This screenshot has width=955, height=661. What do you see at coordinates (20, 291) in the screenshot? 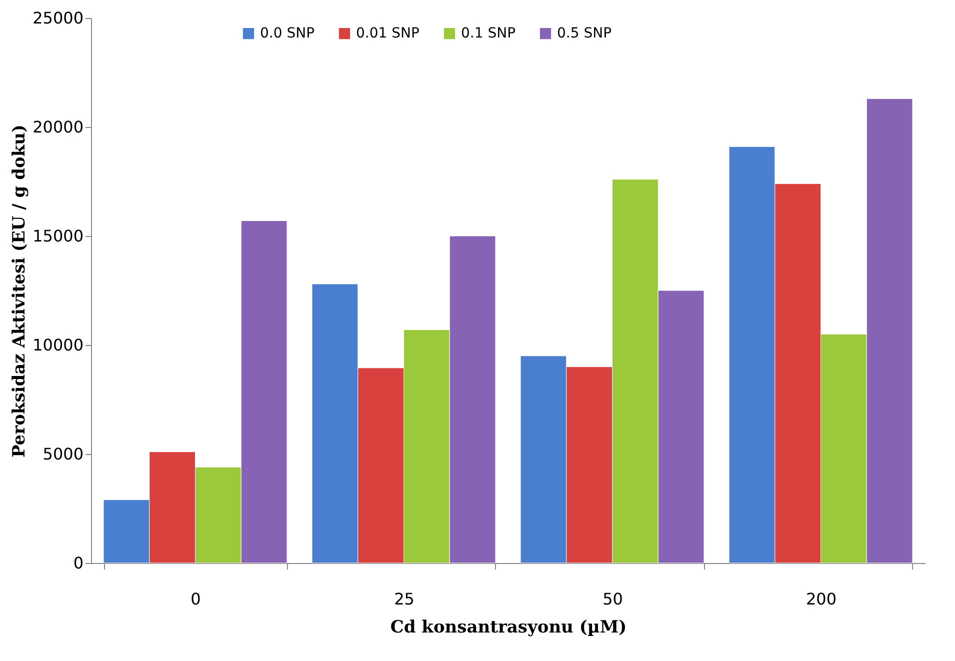
I see `y-axis-title: Peroksidaz Aktivitesi (EU / g doku)` at bounding box center [20, 291].